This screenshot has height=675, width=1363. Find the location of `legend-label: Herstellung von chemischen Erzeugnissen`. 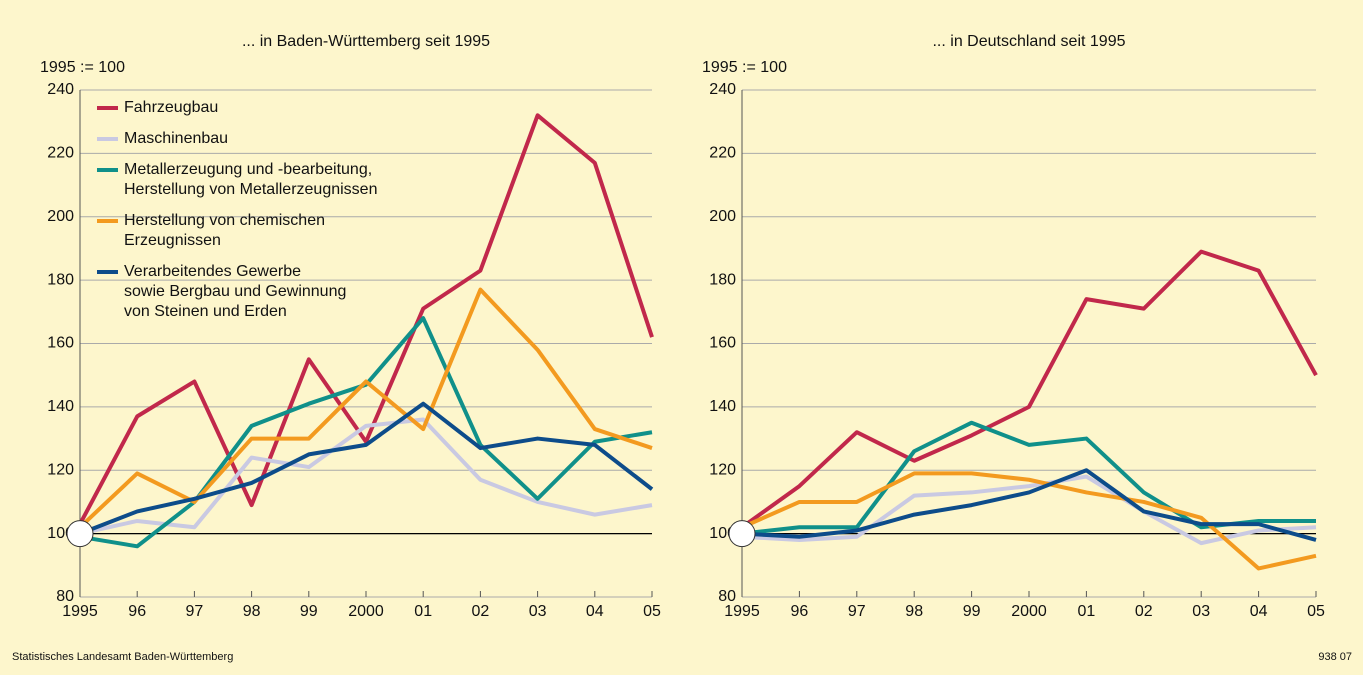

legend-label: Herstellung von chemischen Erzeugnissen is located at coordinates (224, 230).